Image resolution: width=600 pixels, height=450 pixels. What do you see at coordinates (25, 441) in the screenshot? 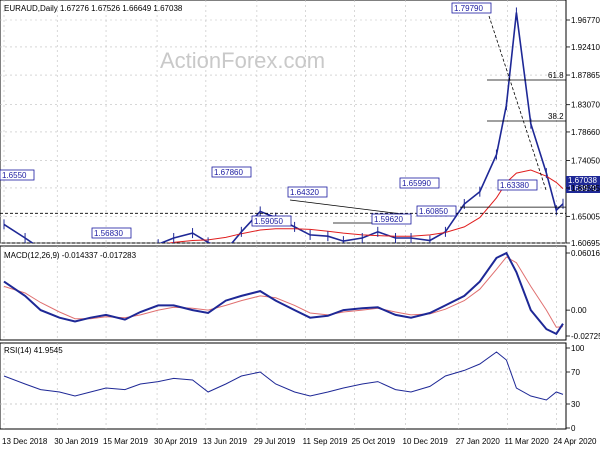
I see `x-tick-label: 13 Dec 2018` at bounding box center [25, 441].